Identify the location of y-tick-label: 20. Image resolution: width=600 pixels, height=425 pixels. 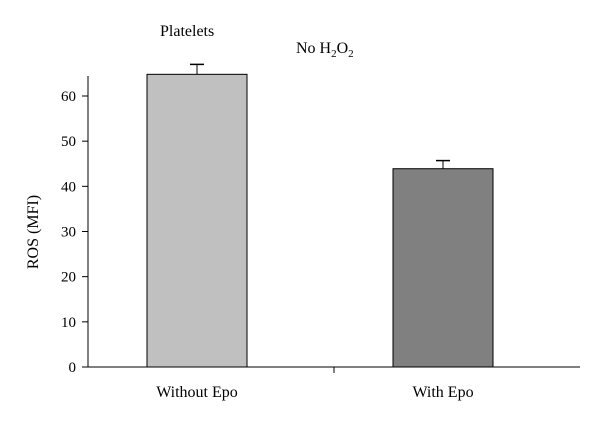
(68, 278).